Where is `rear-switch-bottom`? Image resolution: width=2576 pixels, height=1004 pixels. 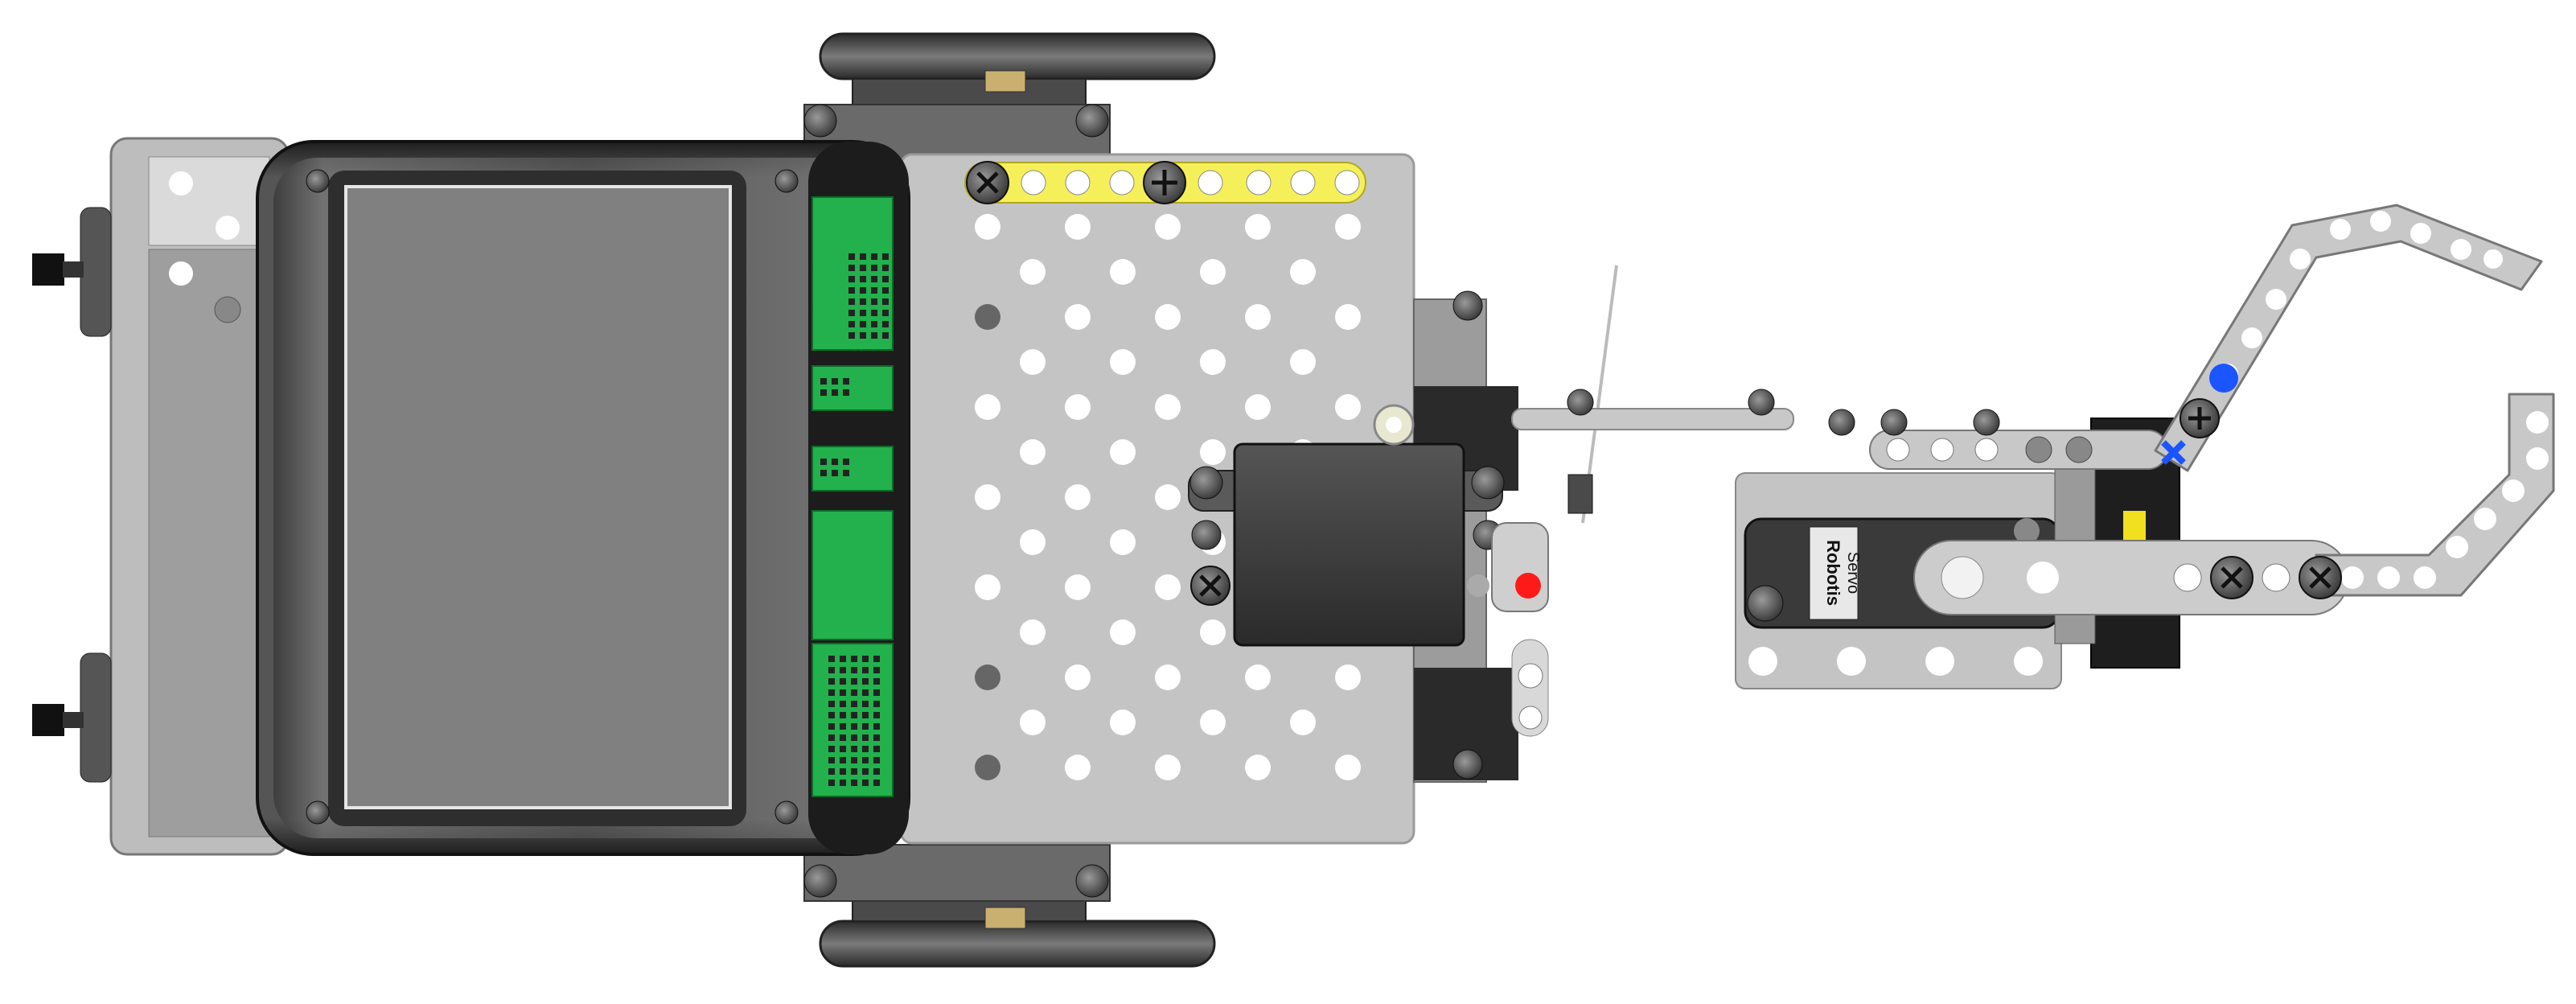 rear-switch-bottom is located at coordinates (72, 717).